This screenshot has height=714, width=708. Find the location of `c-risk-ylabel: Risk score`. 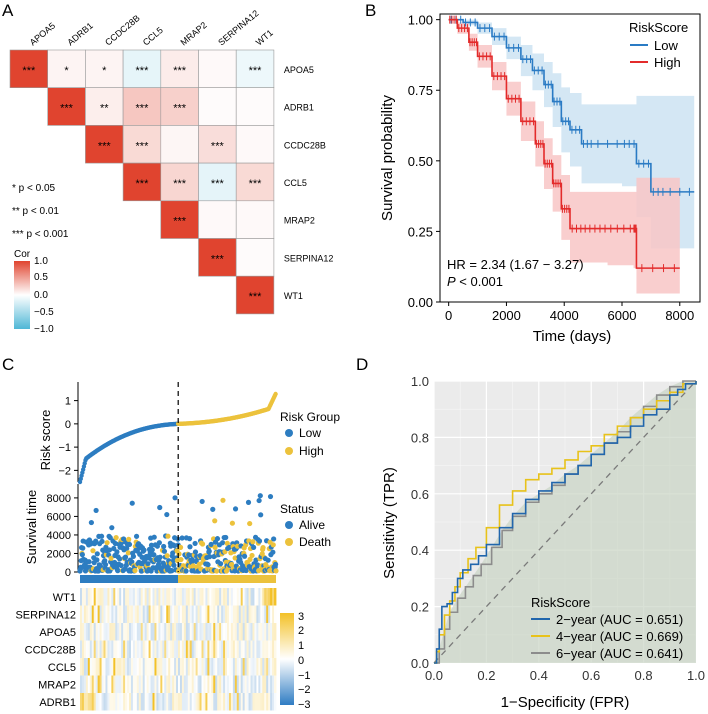

c-risk-ylabel: Risk score is located at coordinates (45, 440).